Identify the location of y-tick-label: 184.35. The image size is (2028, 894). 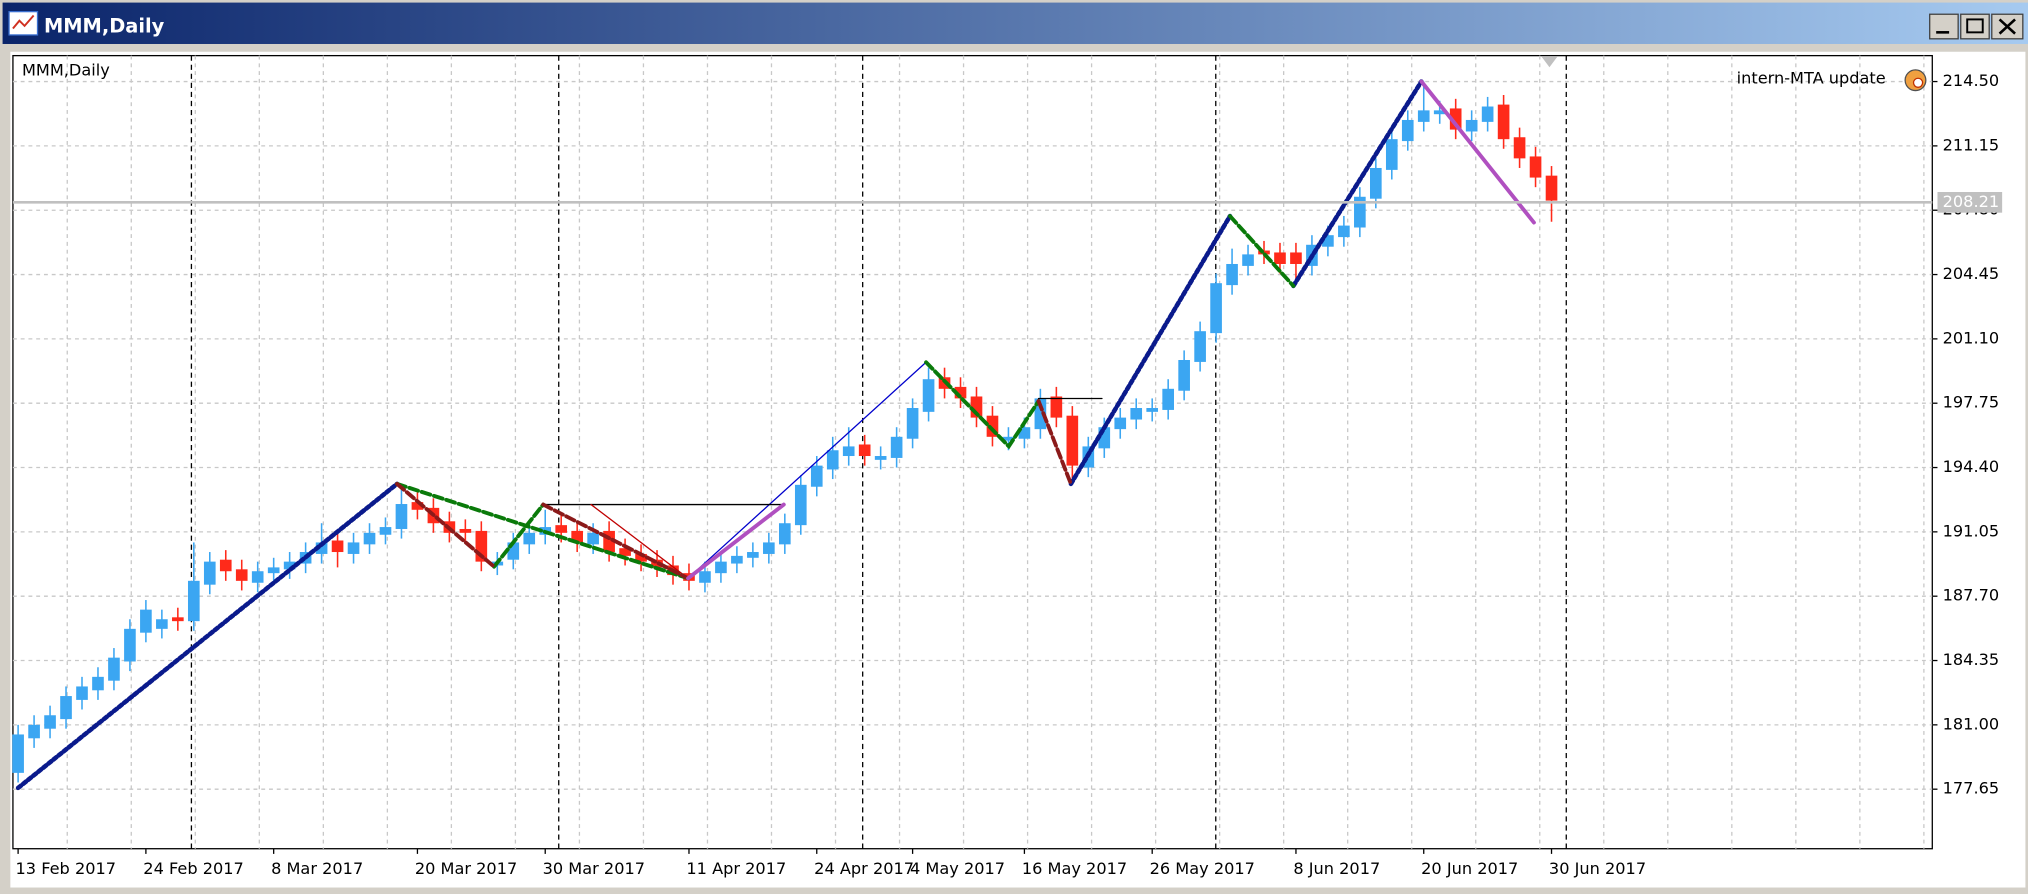
(1971, 659).